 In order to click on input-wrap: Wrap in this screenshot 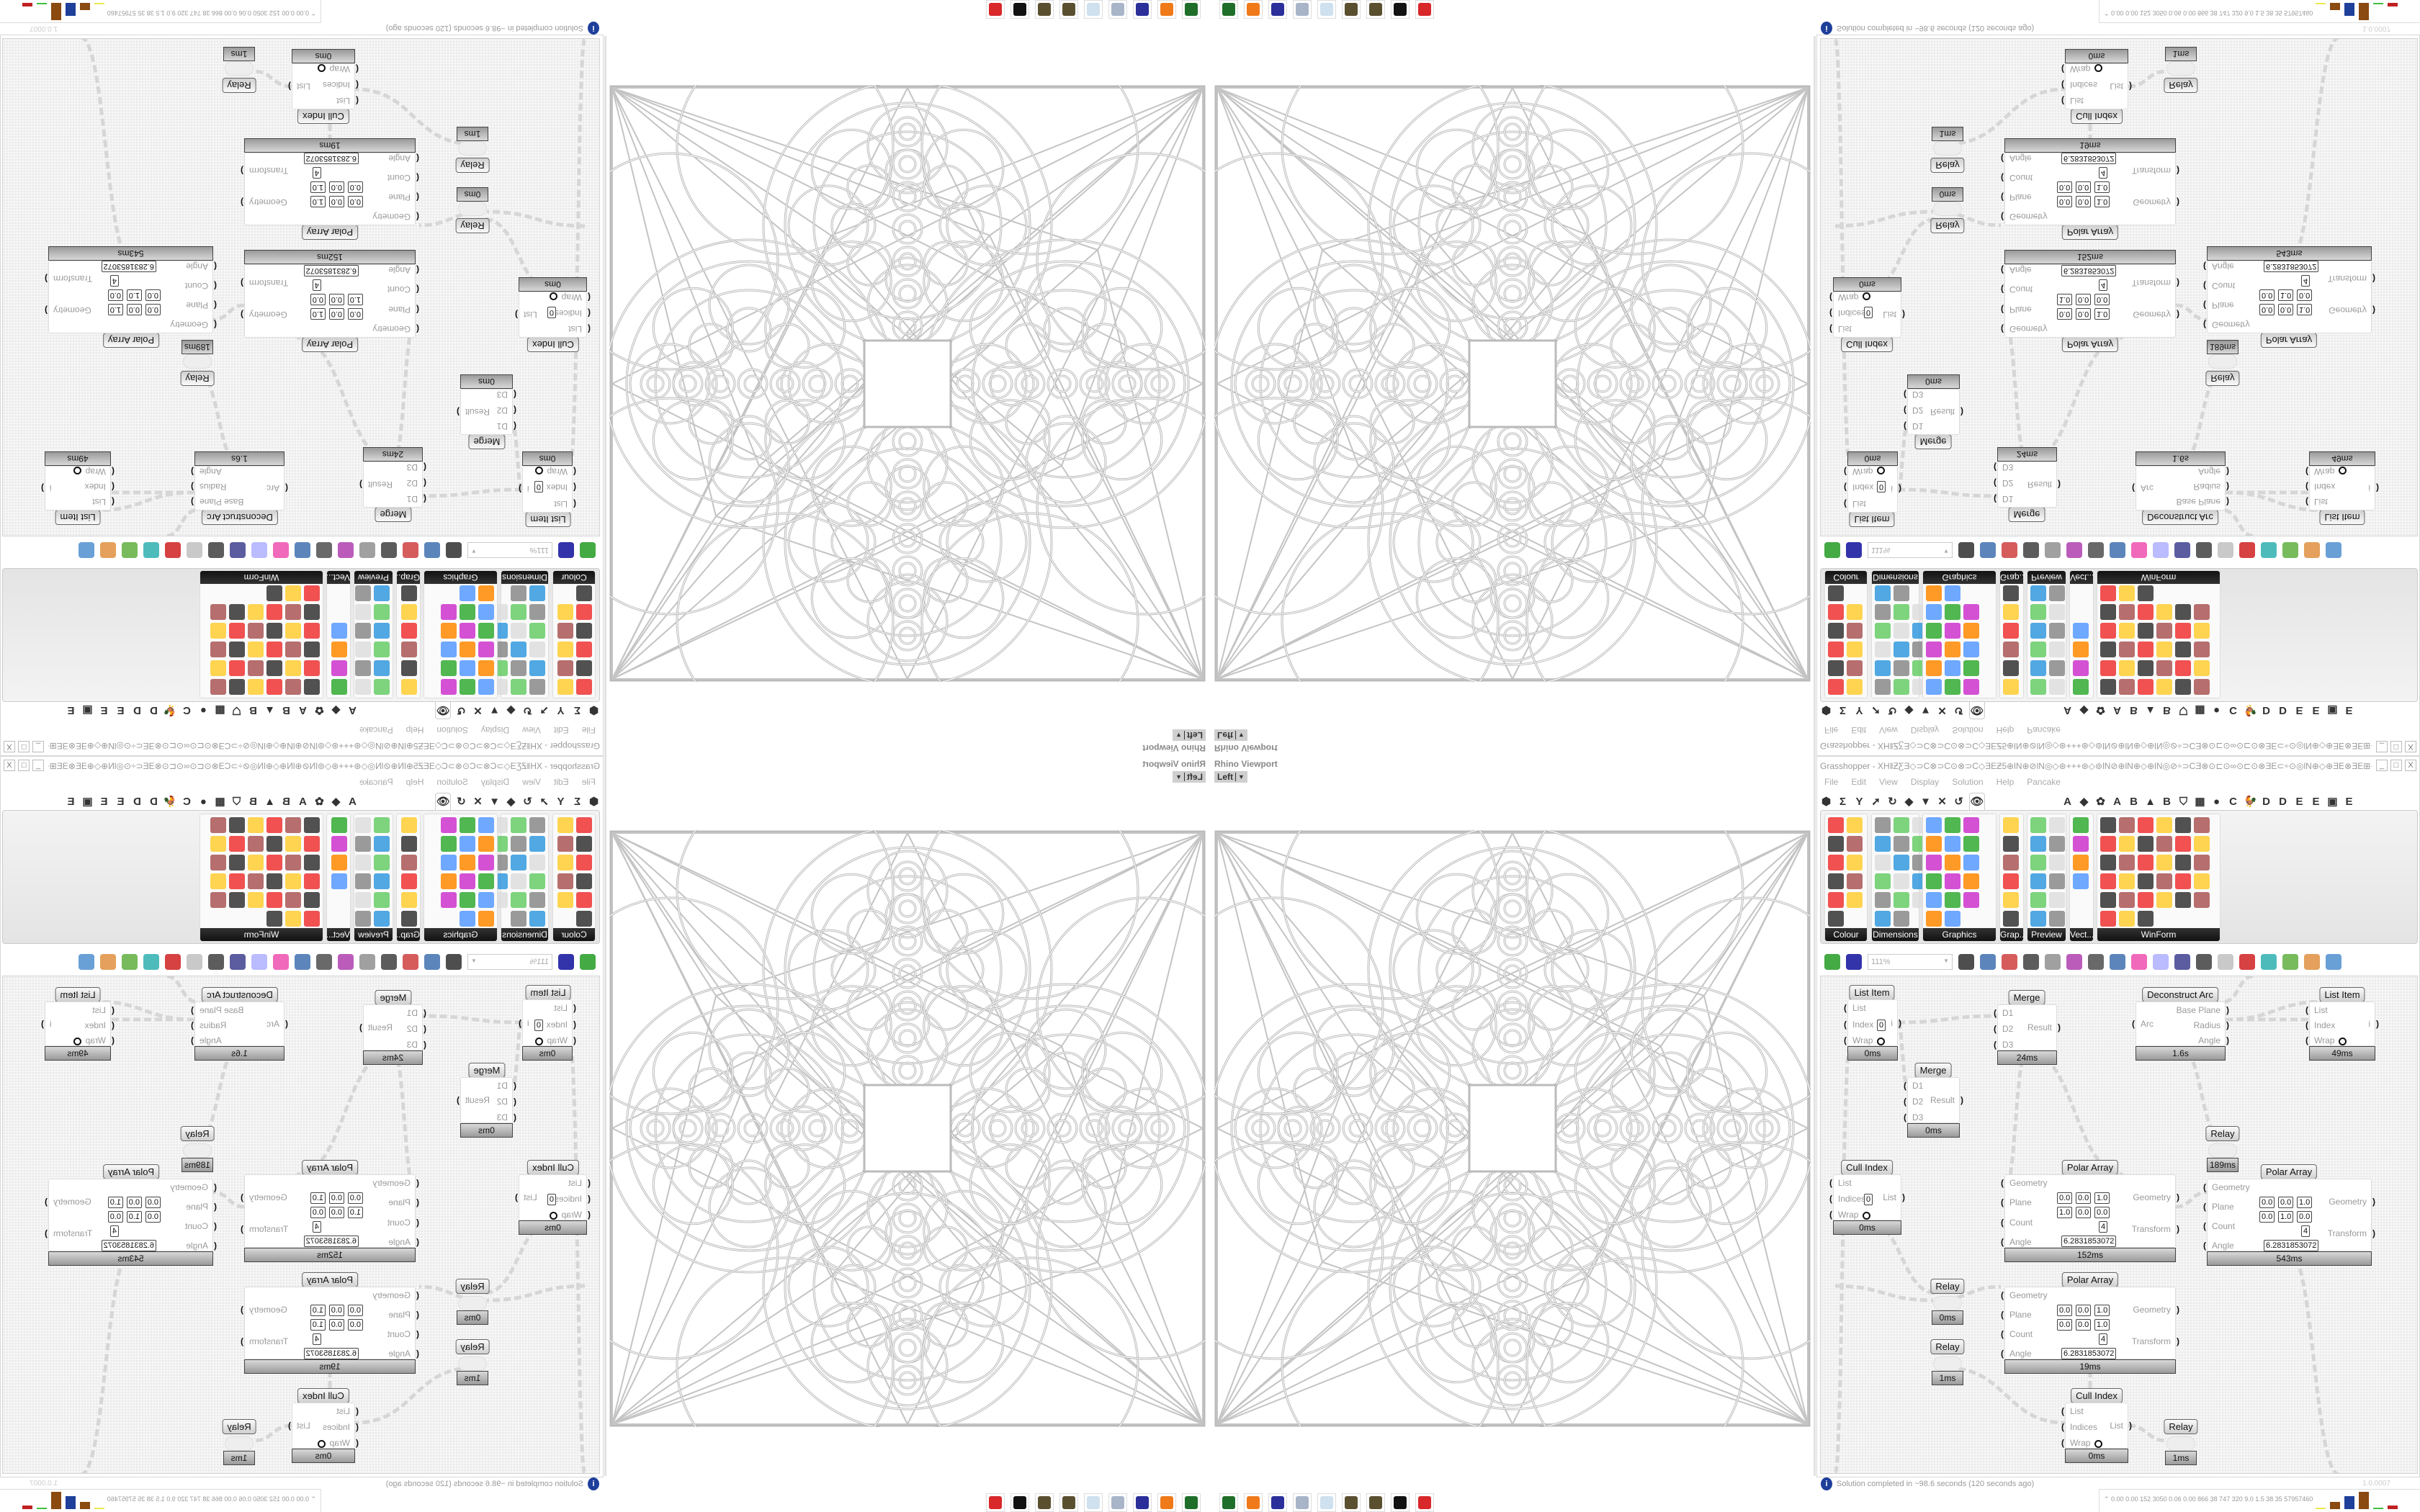, I will do `click(2080, 69)`.